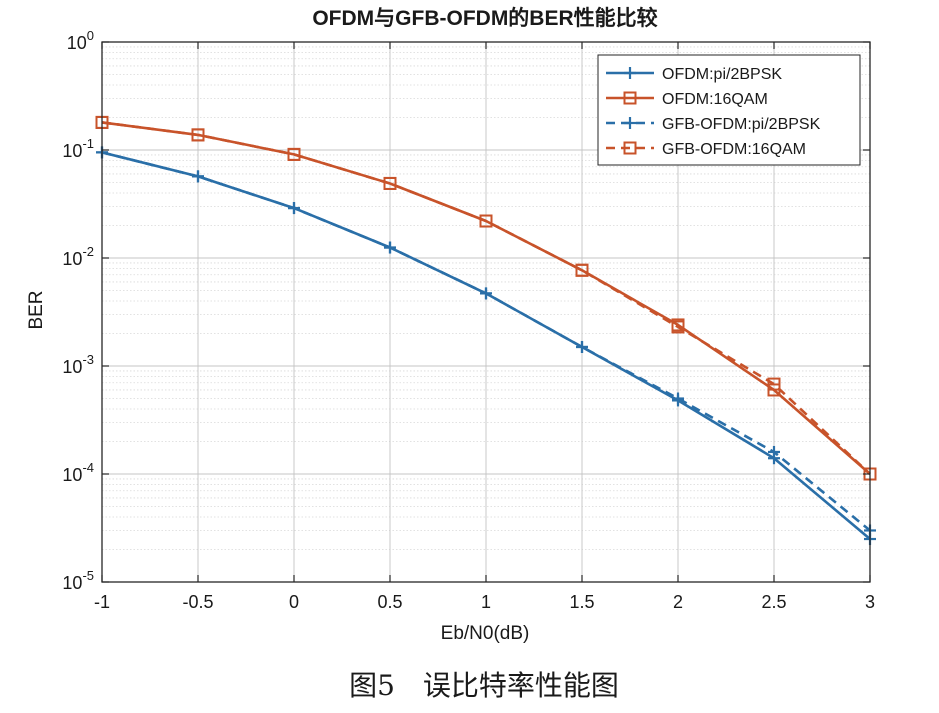  Describe the element at coordinates (678, 602) in the screenshot. I see `x-tick-label: 2` at that location.